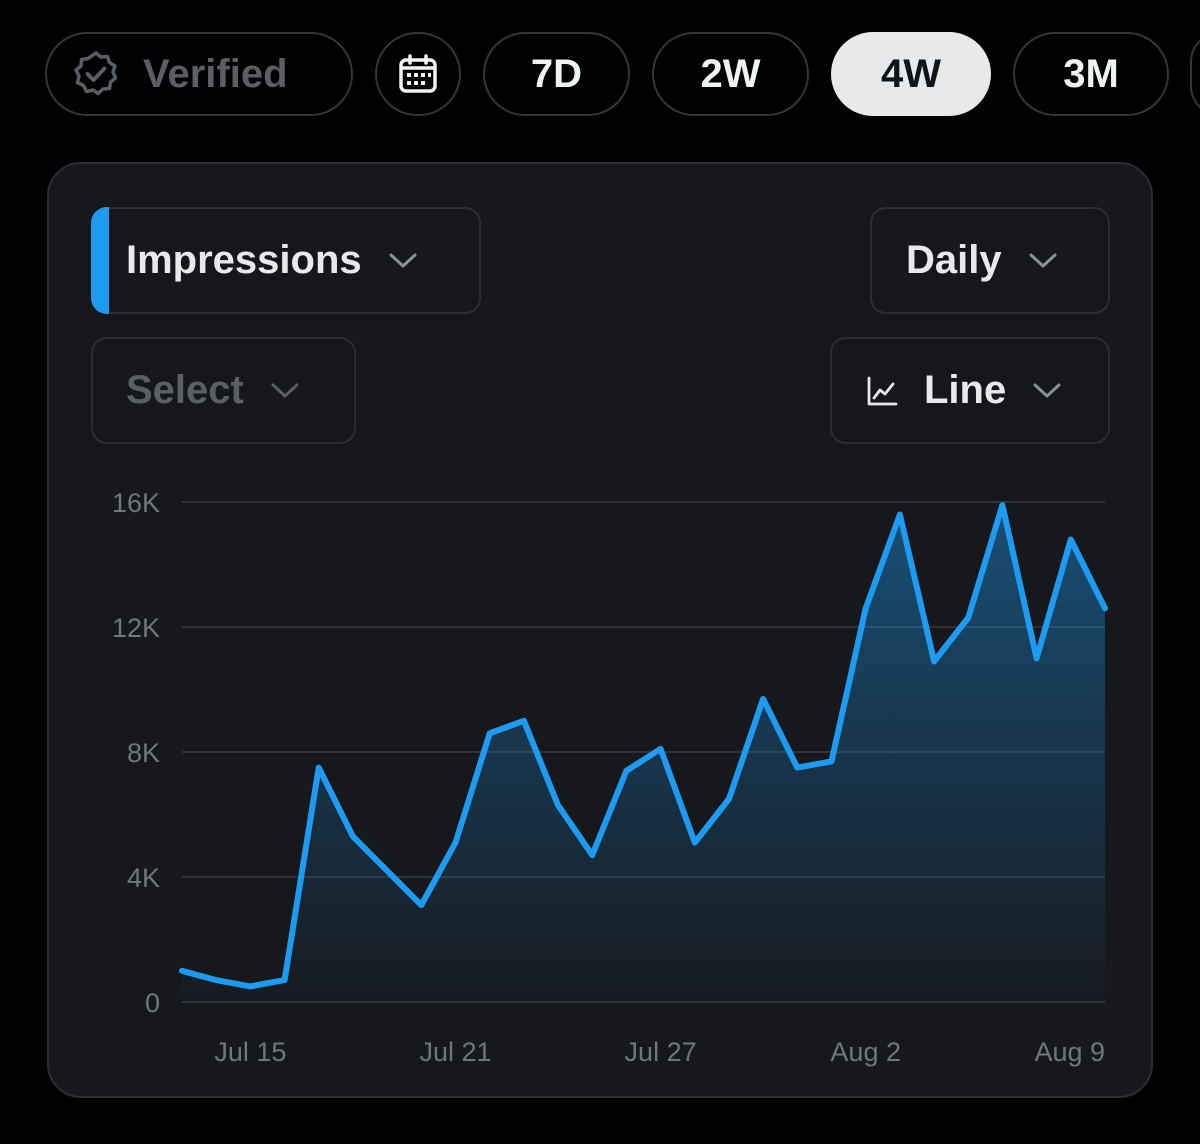 This screenshot has height=1144, width=1200. I want to click on chart-type-label: Line, so click(965, 390).